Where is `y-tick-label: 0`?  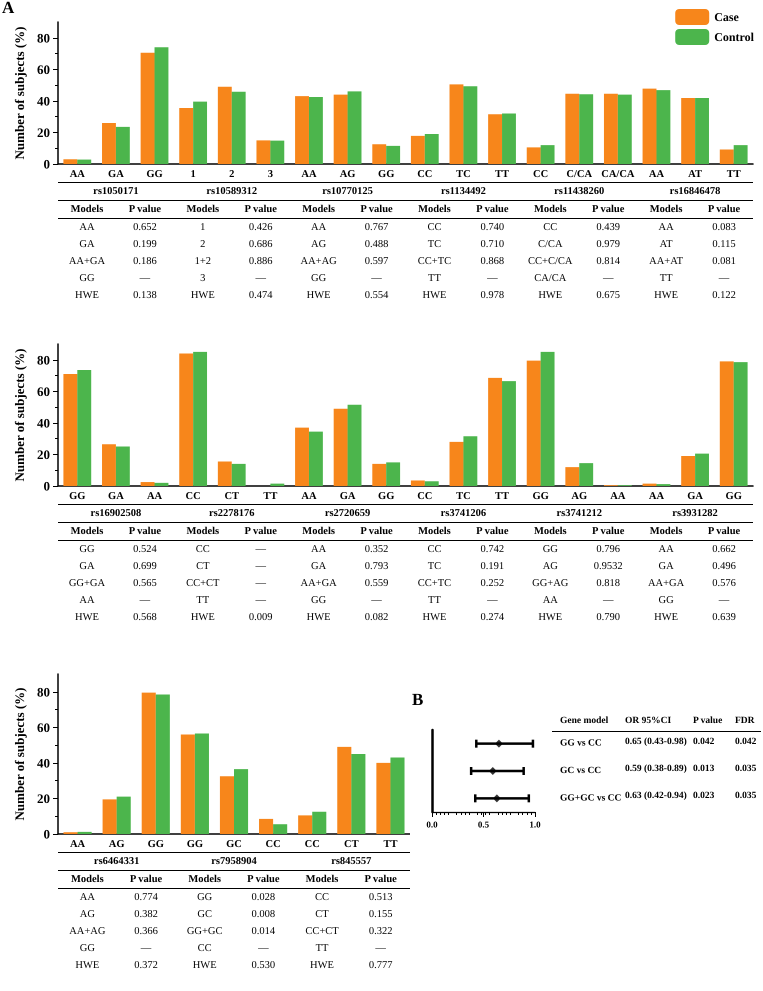 y-tick-label: 0 is located at coordinates (47, 834).